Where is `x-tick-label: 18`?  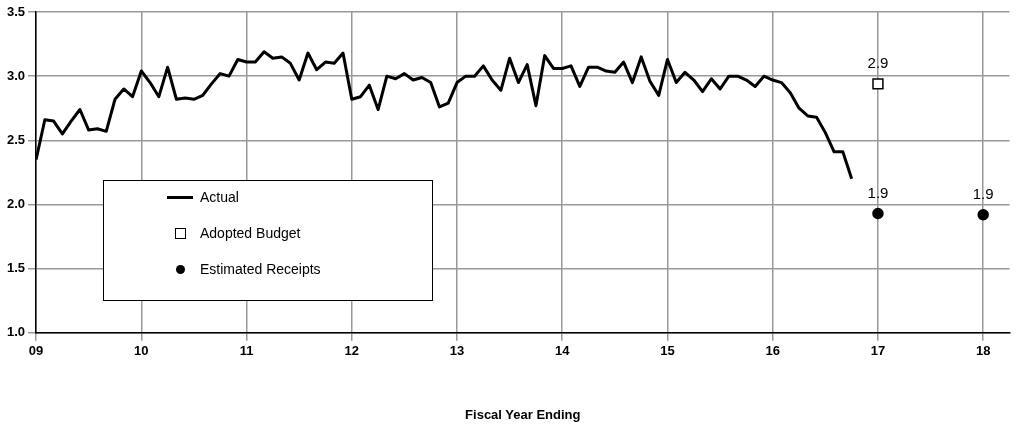
x-tick-label: 18 is located at coordinates (983, 351).